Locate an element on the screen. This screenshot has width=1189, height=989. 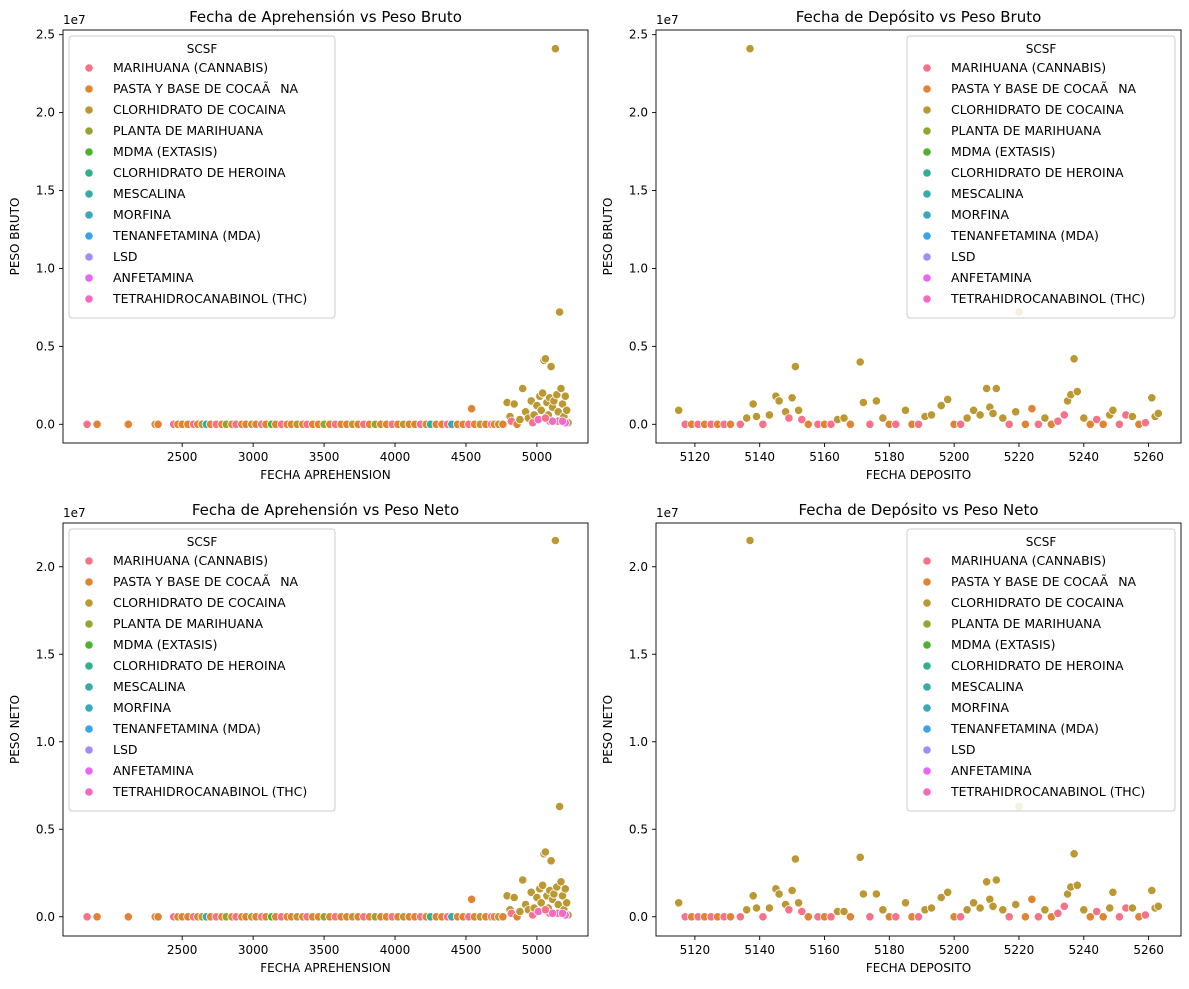
subplot-title: Fecha de Aprehensión vs Peso Neto is located at coordinates (325, 510).